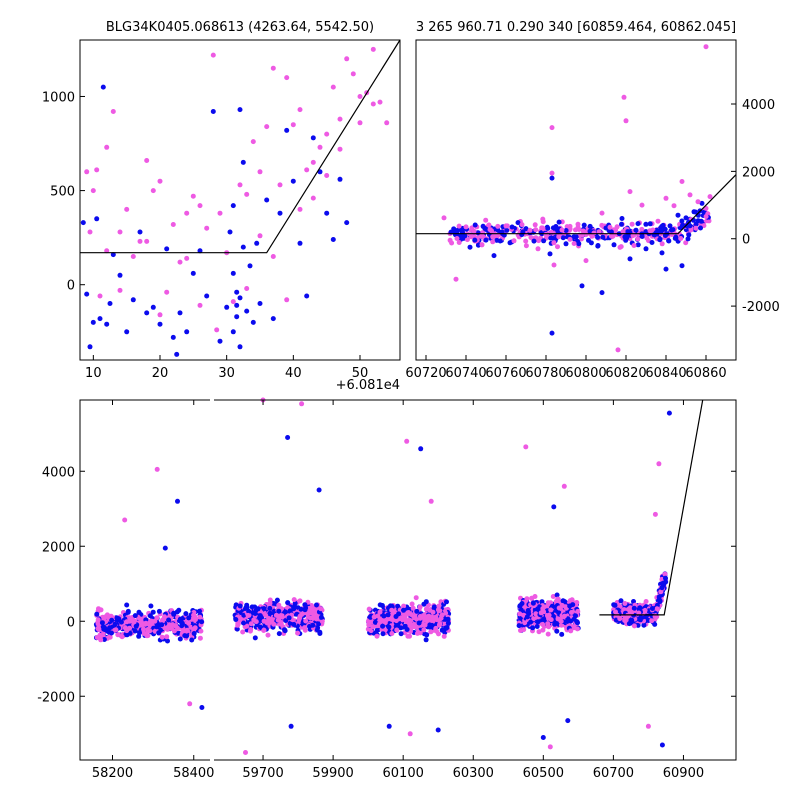 This screenshot has height=800, width=800. I want to click on y-tick-label: -2000, so click(761, 307).